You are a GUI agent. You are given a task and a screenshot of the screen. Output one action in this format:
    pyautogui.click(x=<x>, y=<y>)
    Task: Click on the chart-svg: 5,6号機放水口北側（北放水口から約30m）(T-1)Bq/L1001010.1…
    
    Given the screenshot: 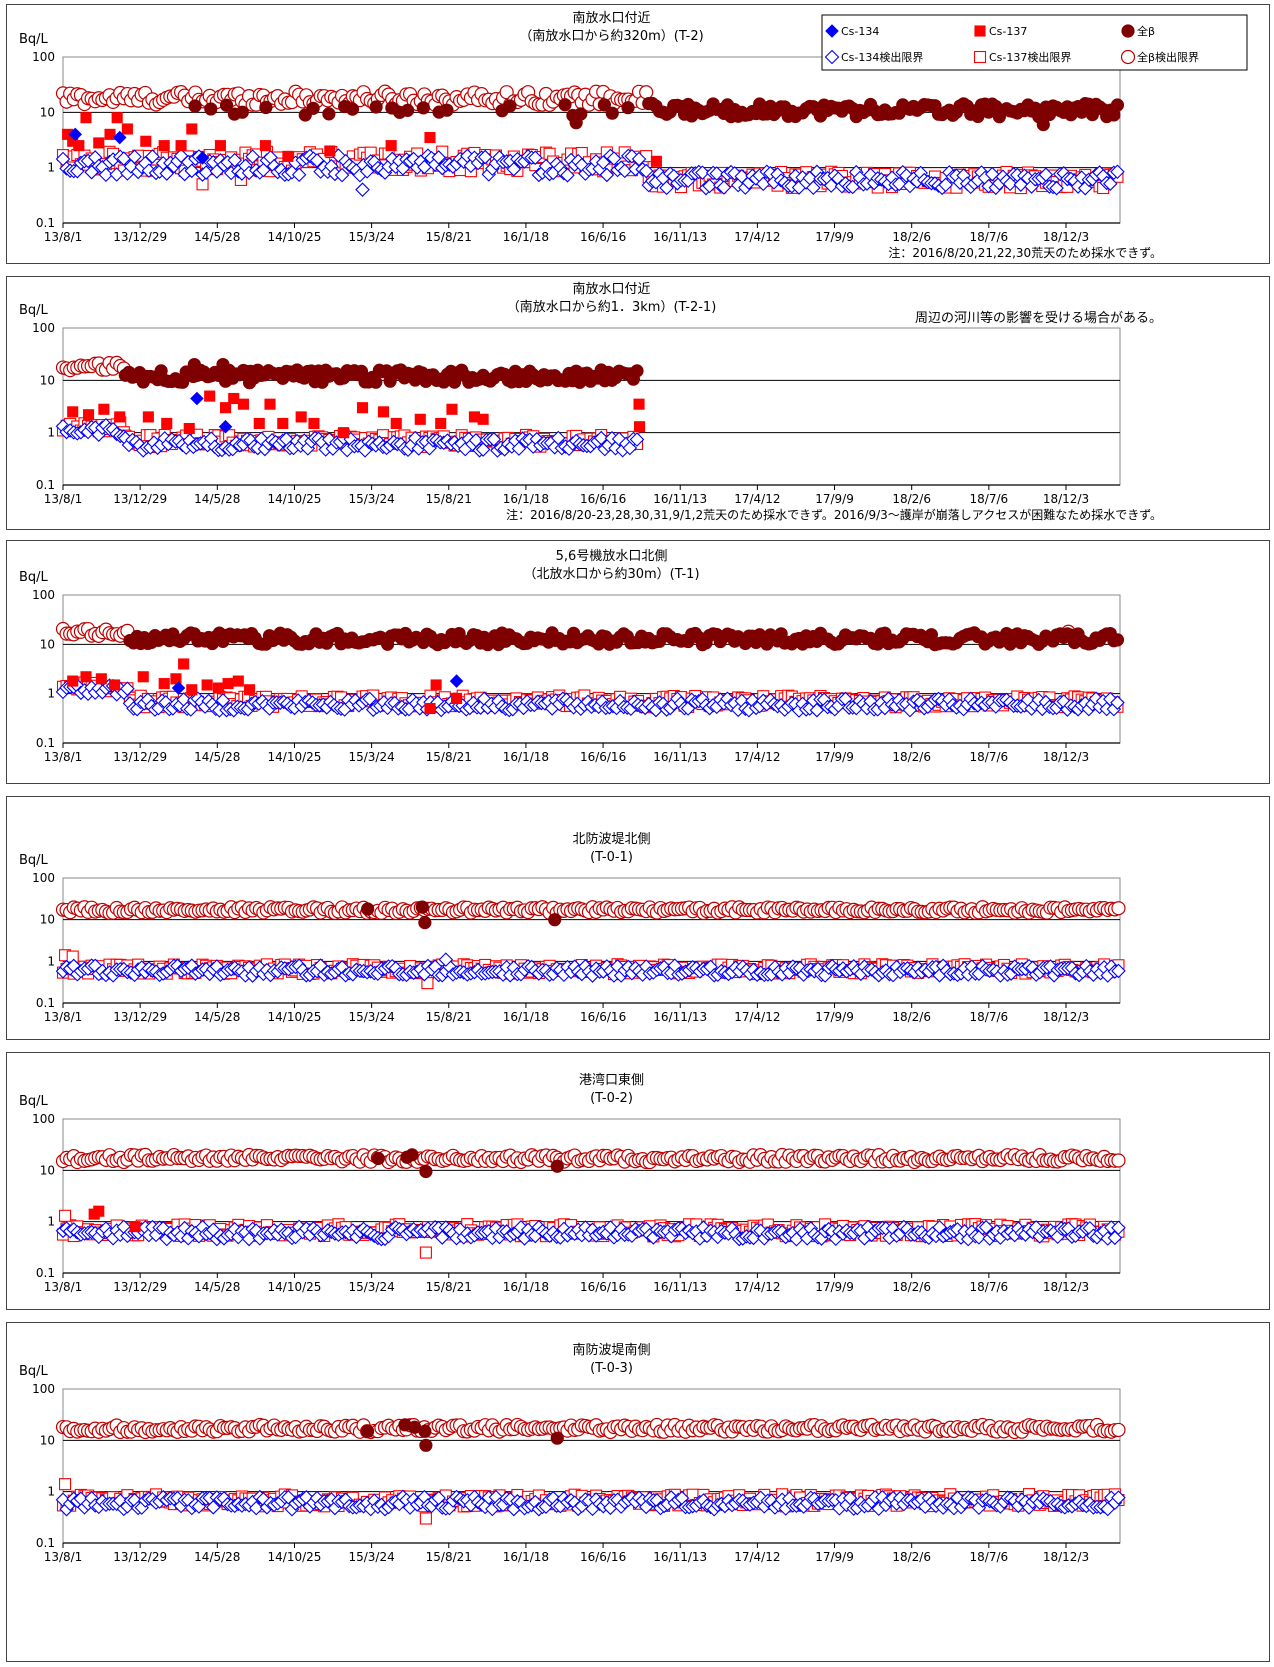 What is the action you would take?
    pyautogui.click(x=572, y=656)
    